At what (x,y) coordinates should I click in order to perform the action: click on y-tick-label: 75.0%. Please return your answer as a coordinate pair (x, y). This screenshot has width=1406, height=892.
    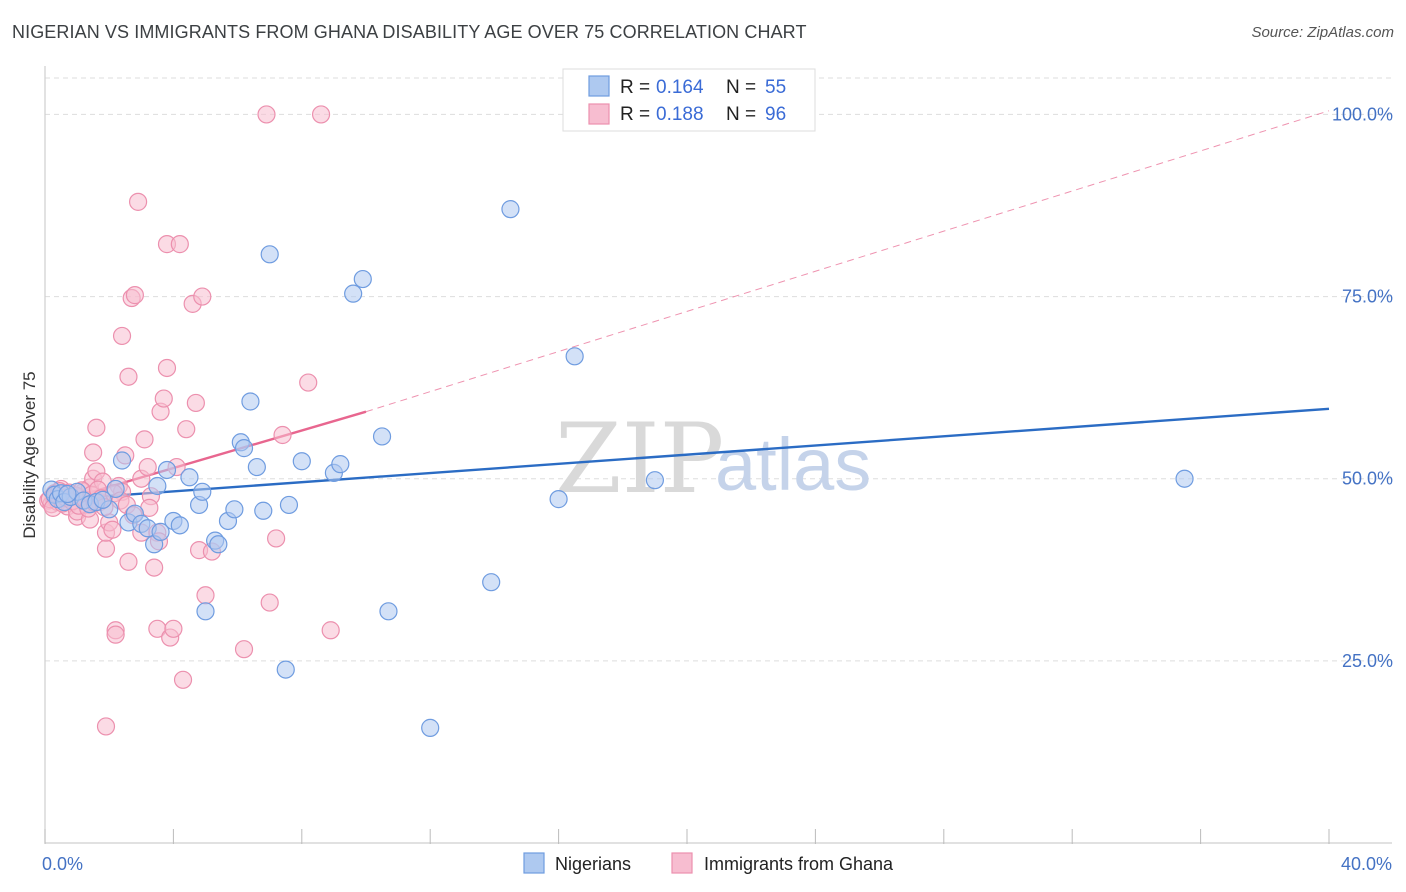
    Looking at the image, I should click on (1367, 297).